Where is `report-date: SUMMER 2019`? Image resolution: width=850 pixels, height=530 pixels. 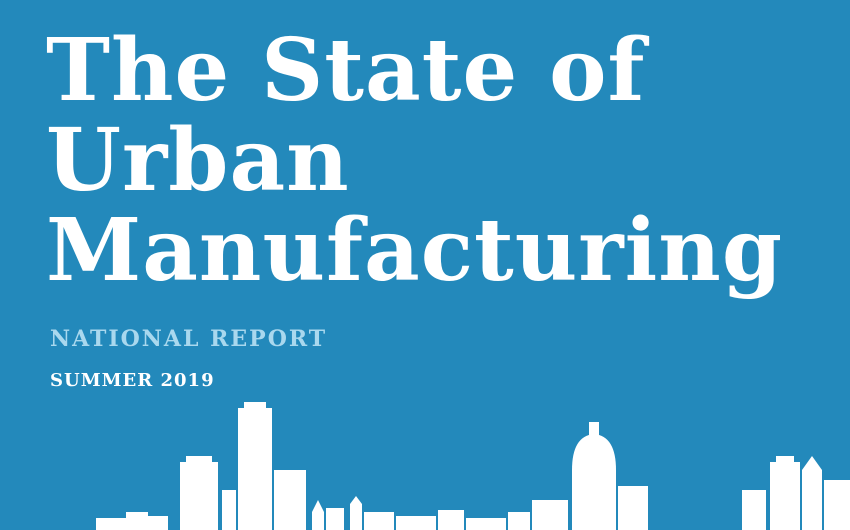 report-date: SUMMER 2019 is located at coordinates (132, 380).